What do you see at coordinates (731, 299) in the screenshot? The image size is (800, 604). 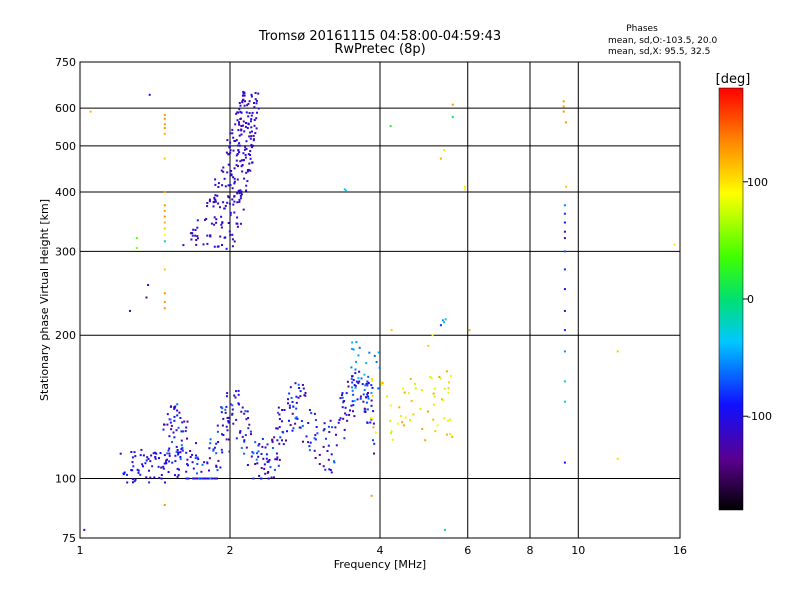 I see `colorbar` at bounding box center [731, 299].